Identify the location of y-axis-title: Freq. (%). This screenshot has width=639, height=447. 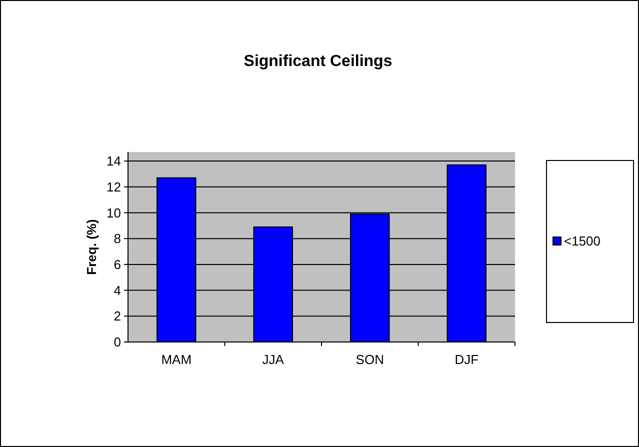
(91, 247).